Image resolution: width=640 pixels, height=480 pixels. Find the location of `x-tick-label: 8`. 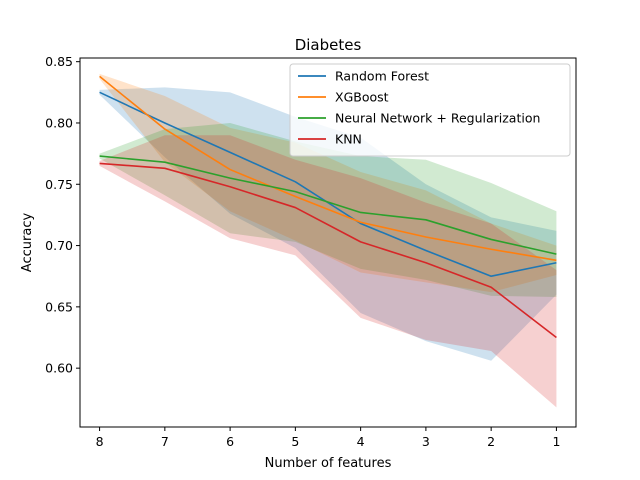

x-tick-label: 8 is located at coordinates (100, 441).